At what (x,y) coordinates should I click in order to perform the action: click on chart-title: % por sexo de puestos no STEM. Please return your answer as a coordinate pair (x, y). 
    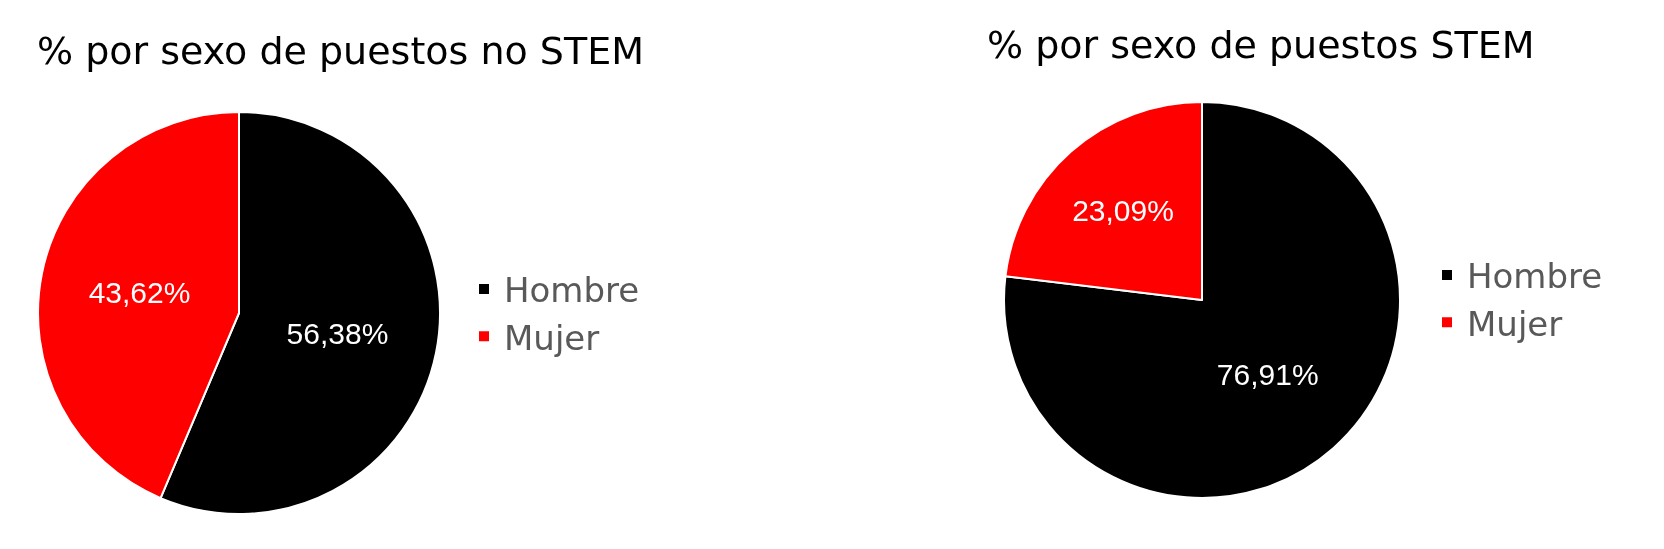
    Looking at the image, I should click on (340, 51).